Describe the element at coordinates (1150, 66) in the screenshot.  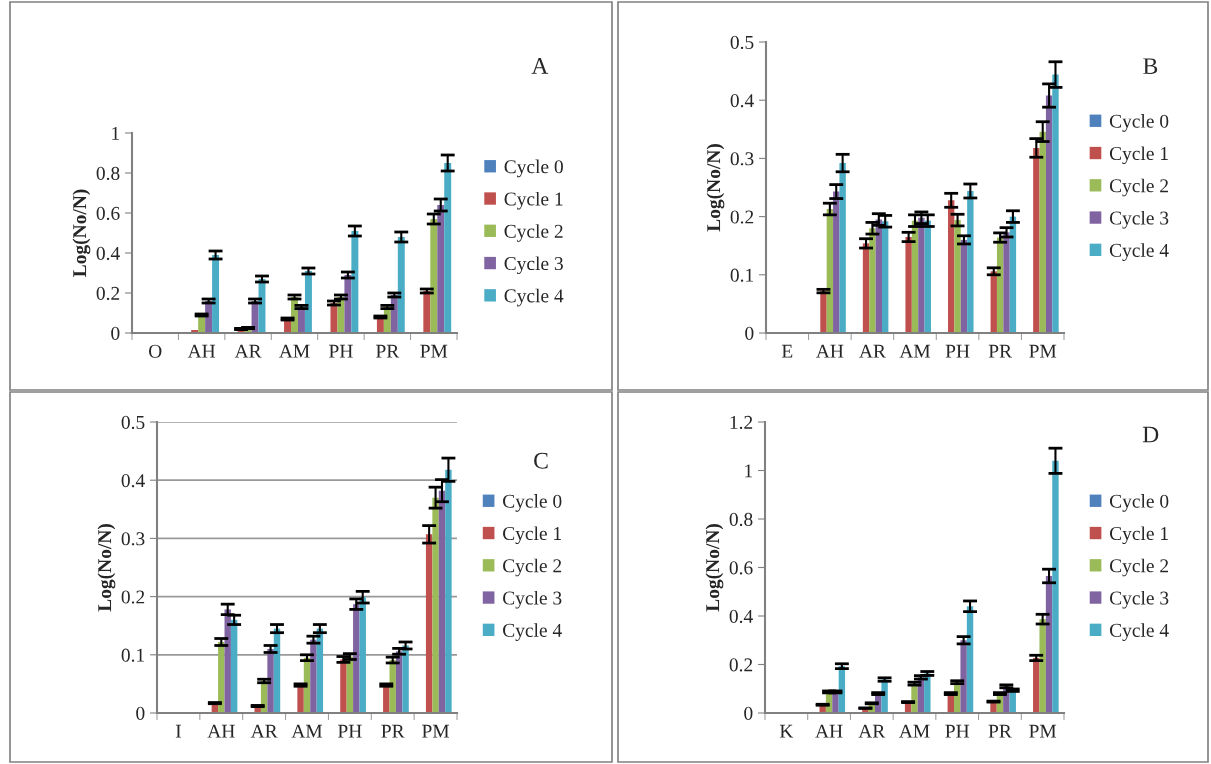
I see `text: B` at that location.